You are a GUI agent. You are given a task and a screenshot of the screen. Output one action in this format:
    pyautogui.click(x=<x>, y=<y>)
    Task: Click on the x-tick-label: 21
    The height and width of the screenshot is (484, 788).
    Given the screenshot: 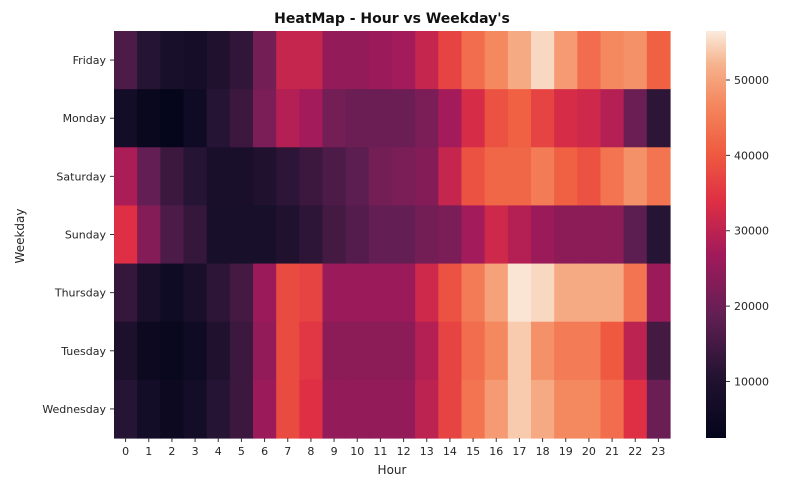 What is the action you would take?
    pyautogui.click(x=612, y=451)
    